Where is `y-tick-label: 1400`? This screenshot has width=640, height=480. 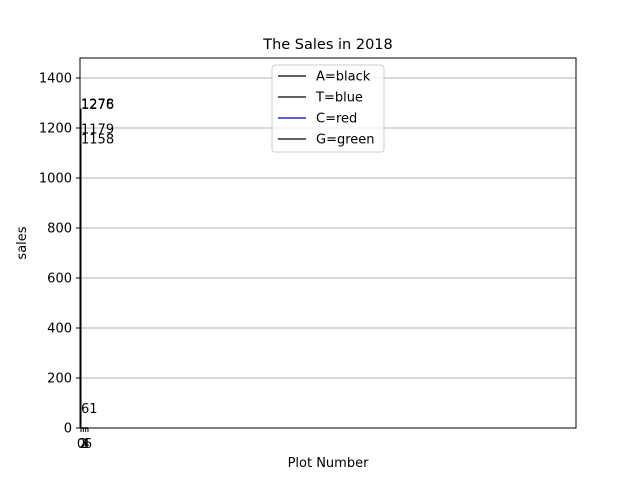 y-tick-label: 1400 is located at coordinates (55, 79).